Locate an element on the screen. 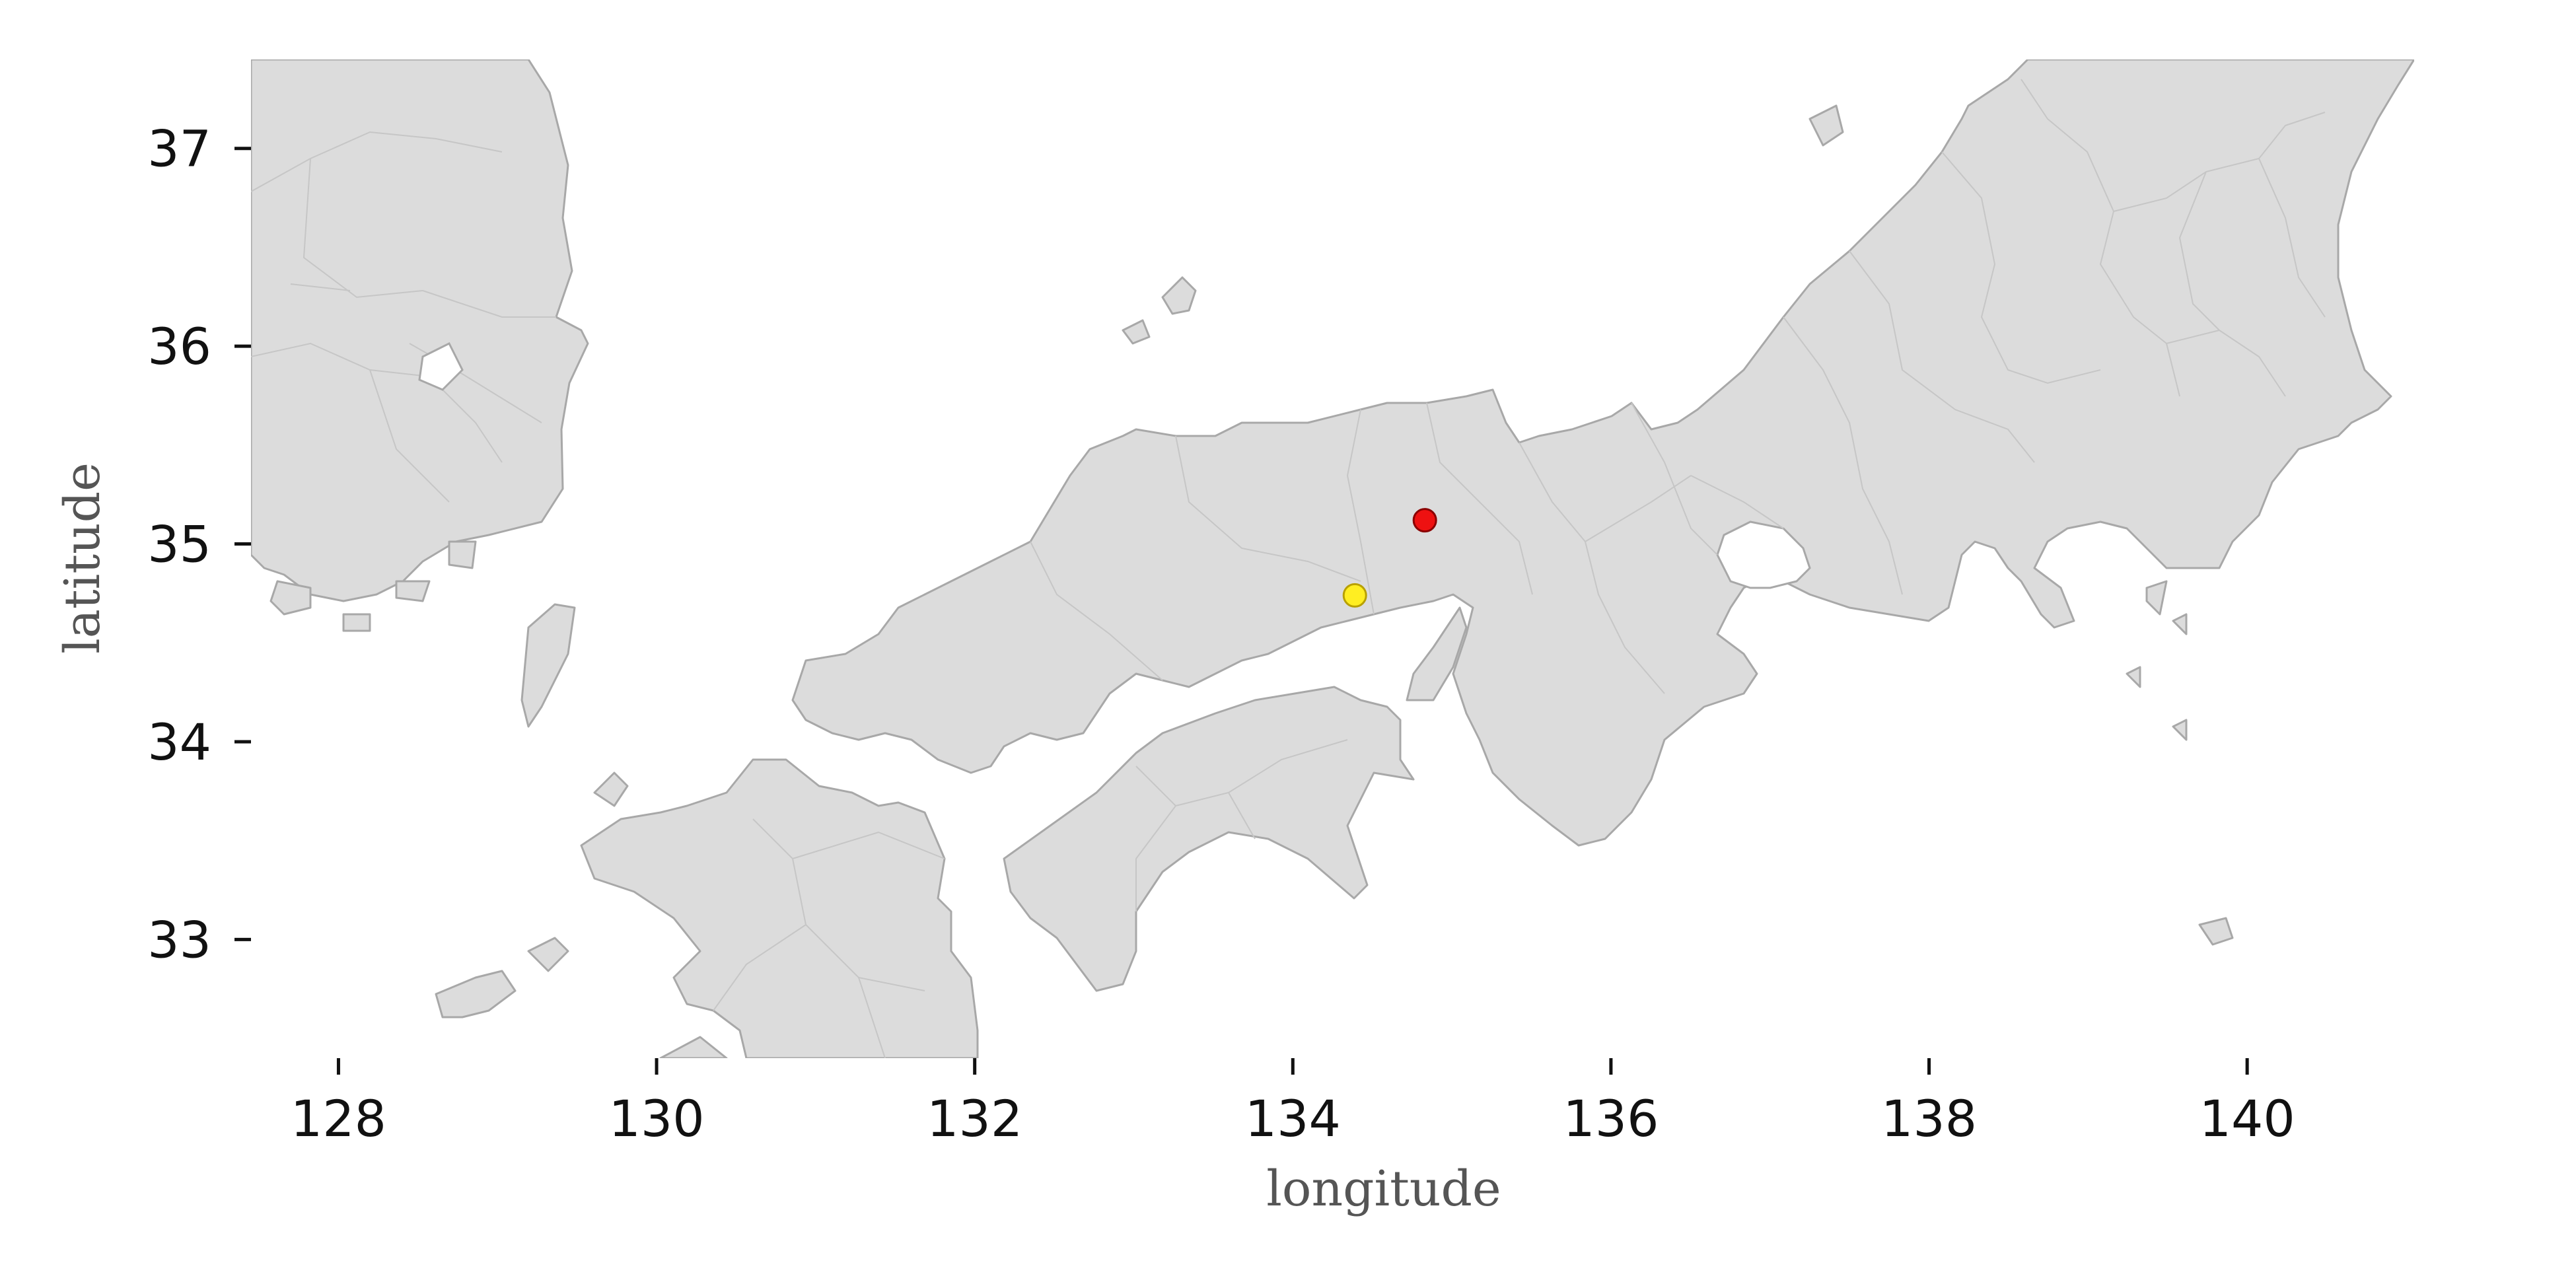 Image resolution: width=2576 pixels, height=1288 pixels. kyushu is located at coordinates (780, 908).